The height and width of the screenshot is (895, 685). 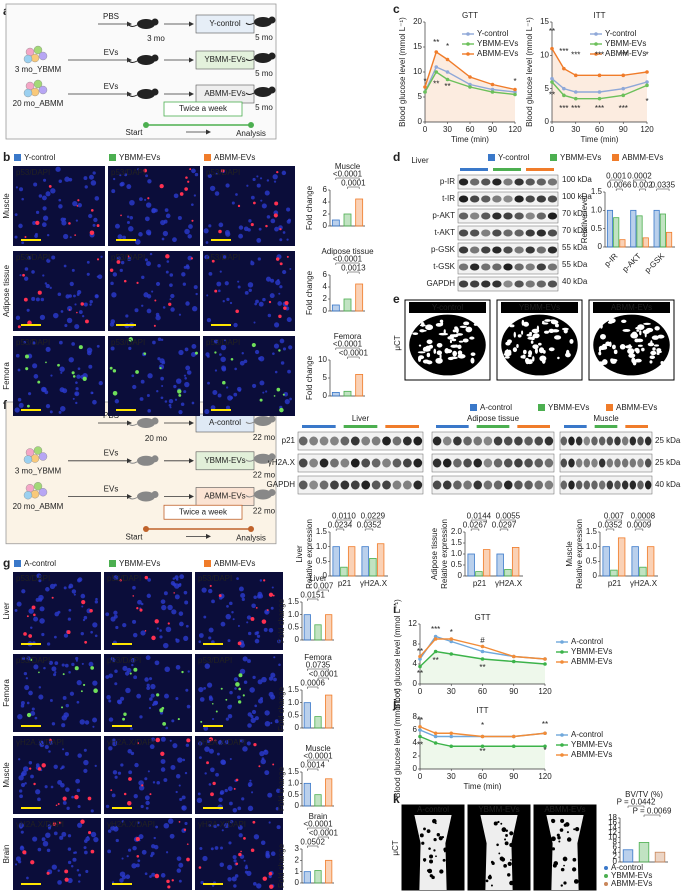 I want to click on stain-label: p53/DAPI, so click(x=128, y=342).